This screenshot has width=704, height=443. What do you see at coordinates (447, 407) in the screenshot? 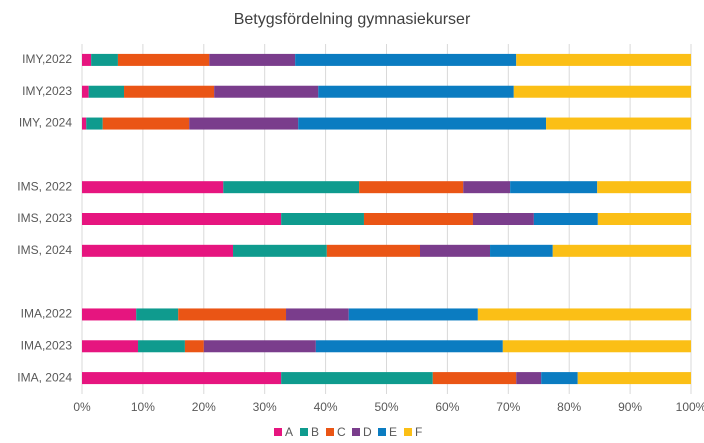
I see `x-tick-label: 60%` at bounding box center [447, 407].